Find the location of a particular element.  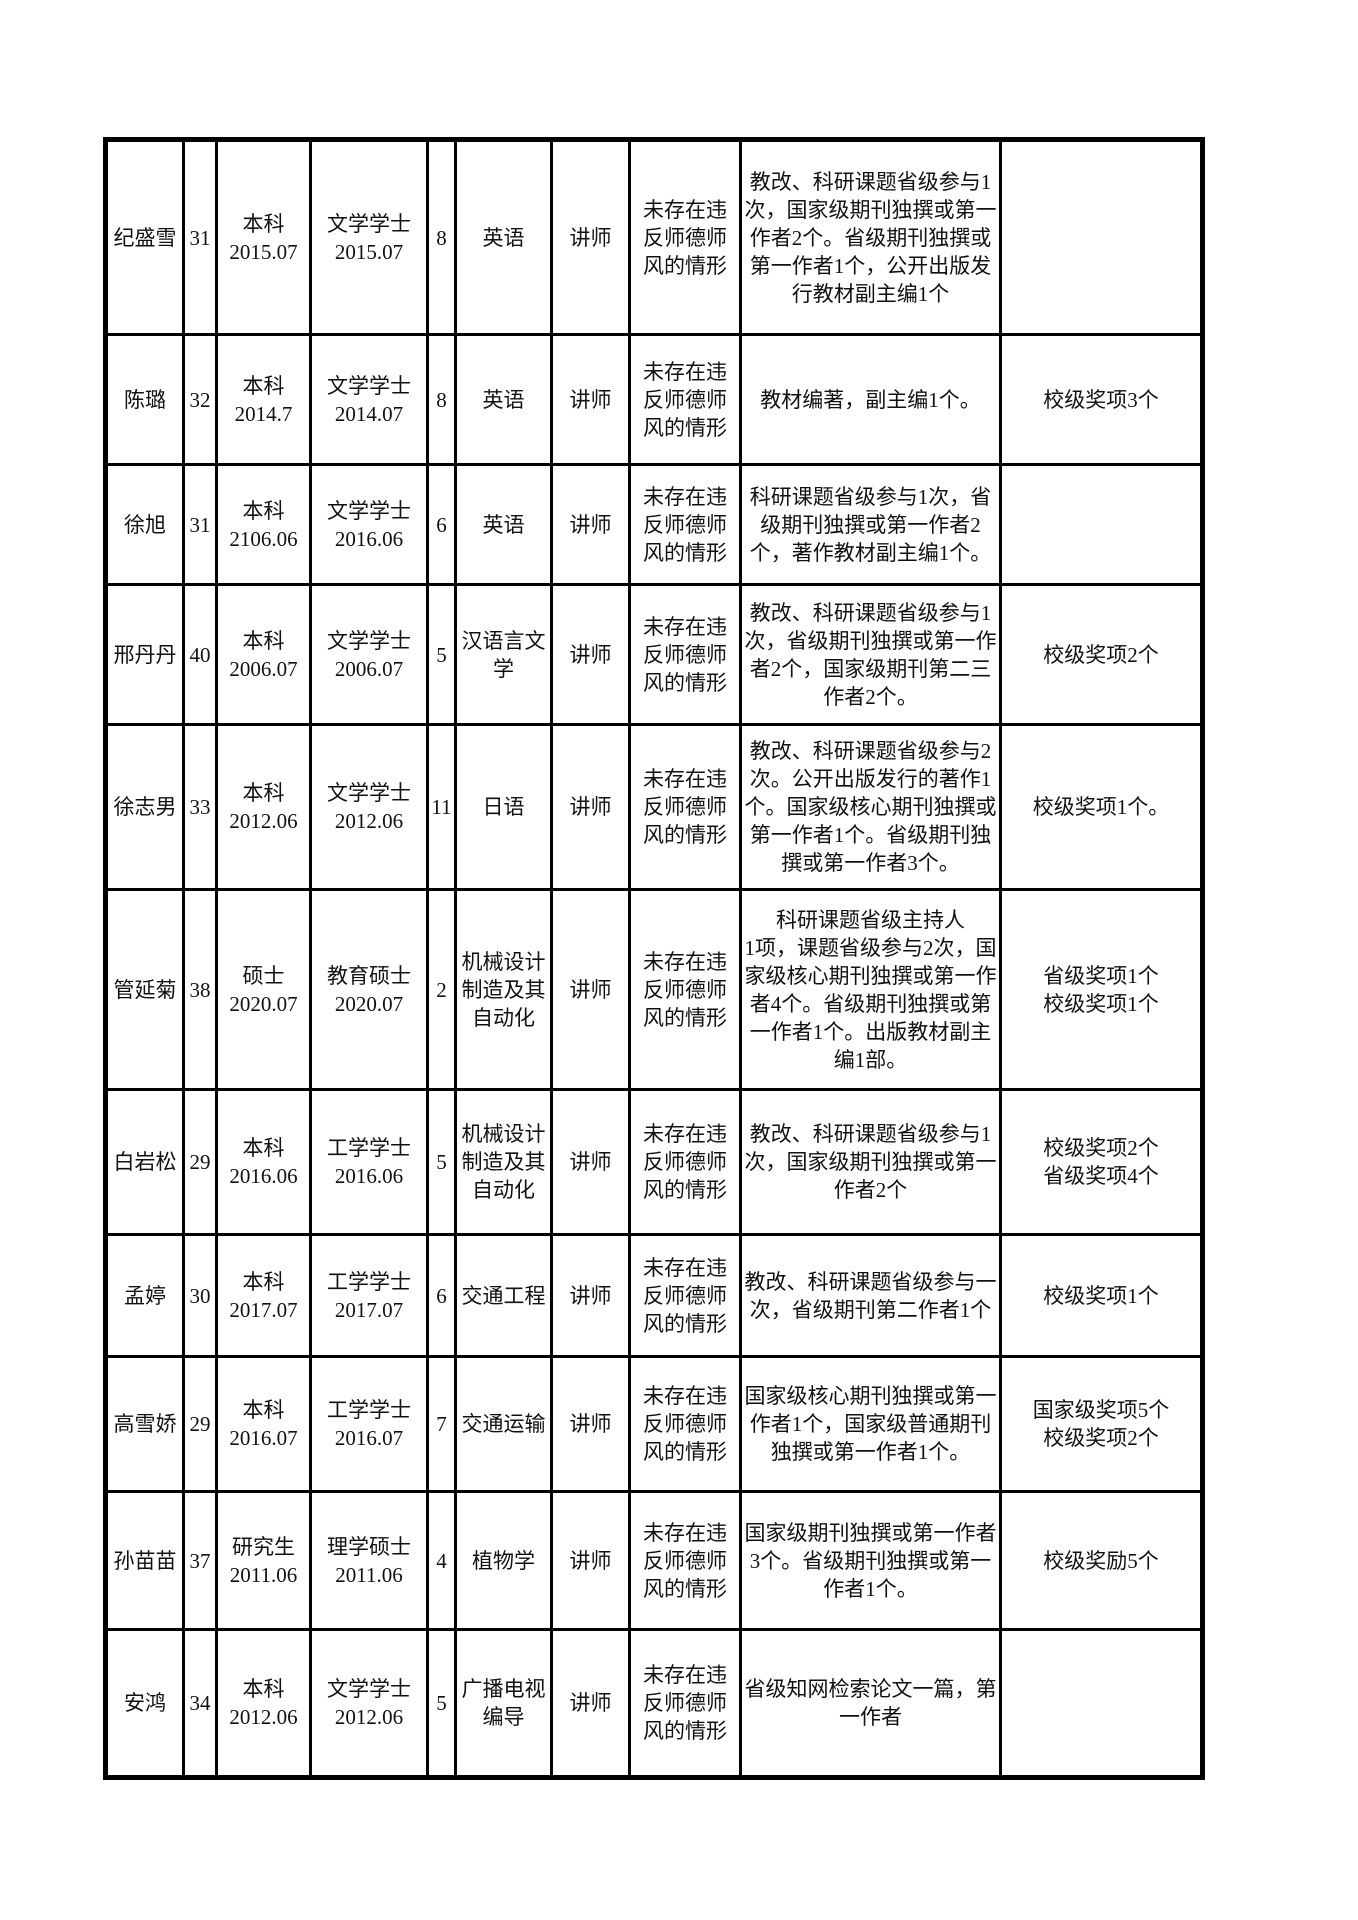

cell-name: 白岩松 is located at coordinates (144, 1162).